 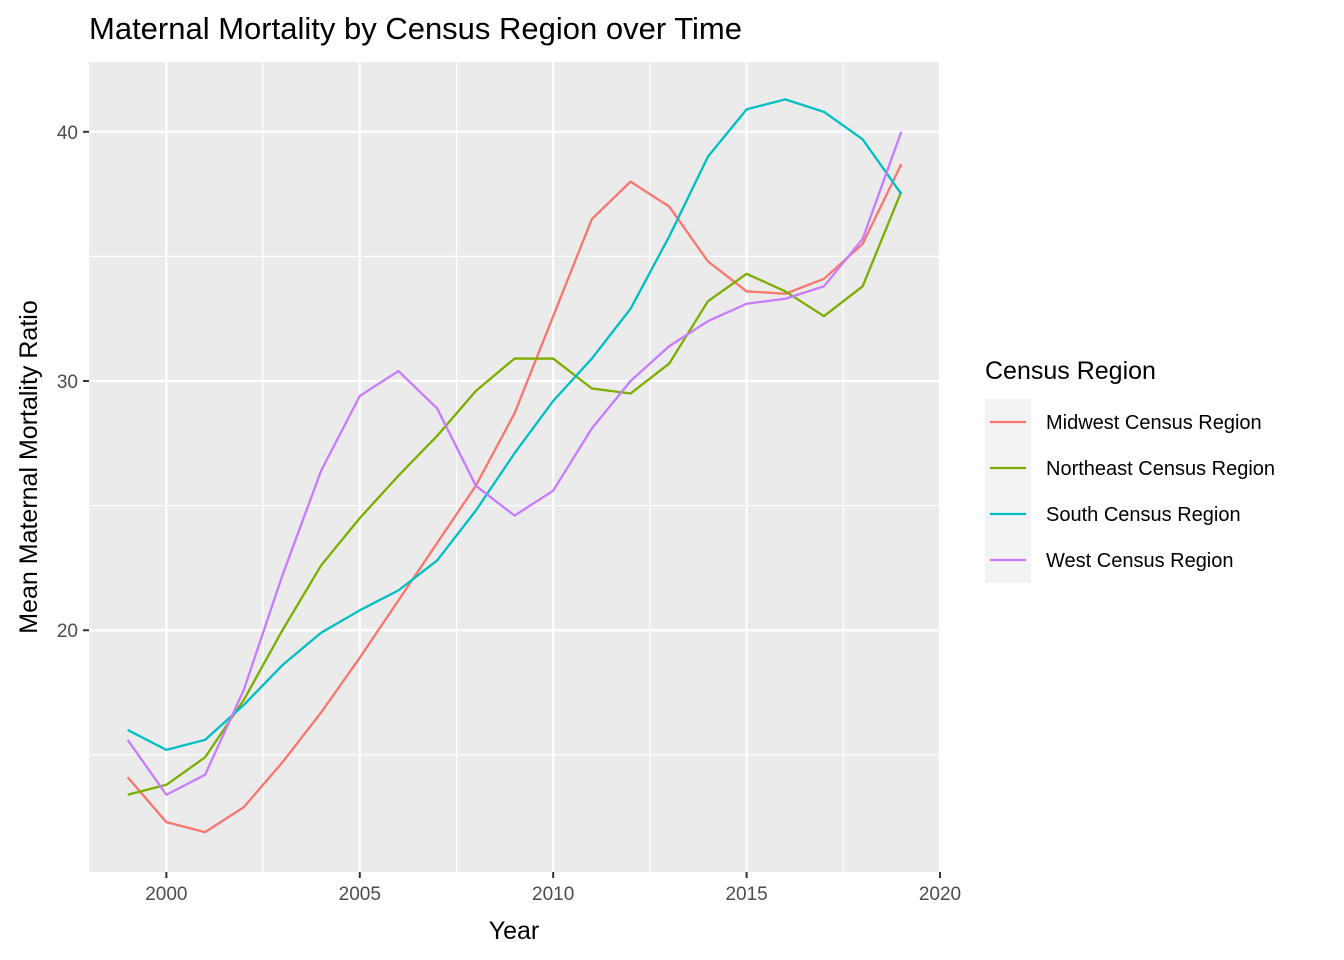 I want to click on x-tick-label: 2020, so click(x=940, y=894).